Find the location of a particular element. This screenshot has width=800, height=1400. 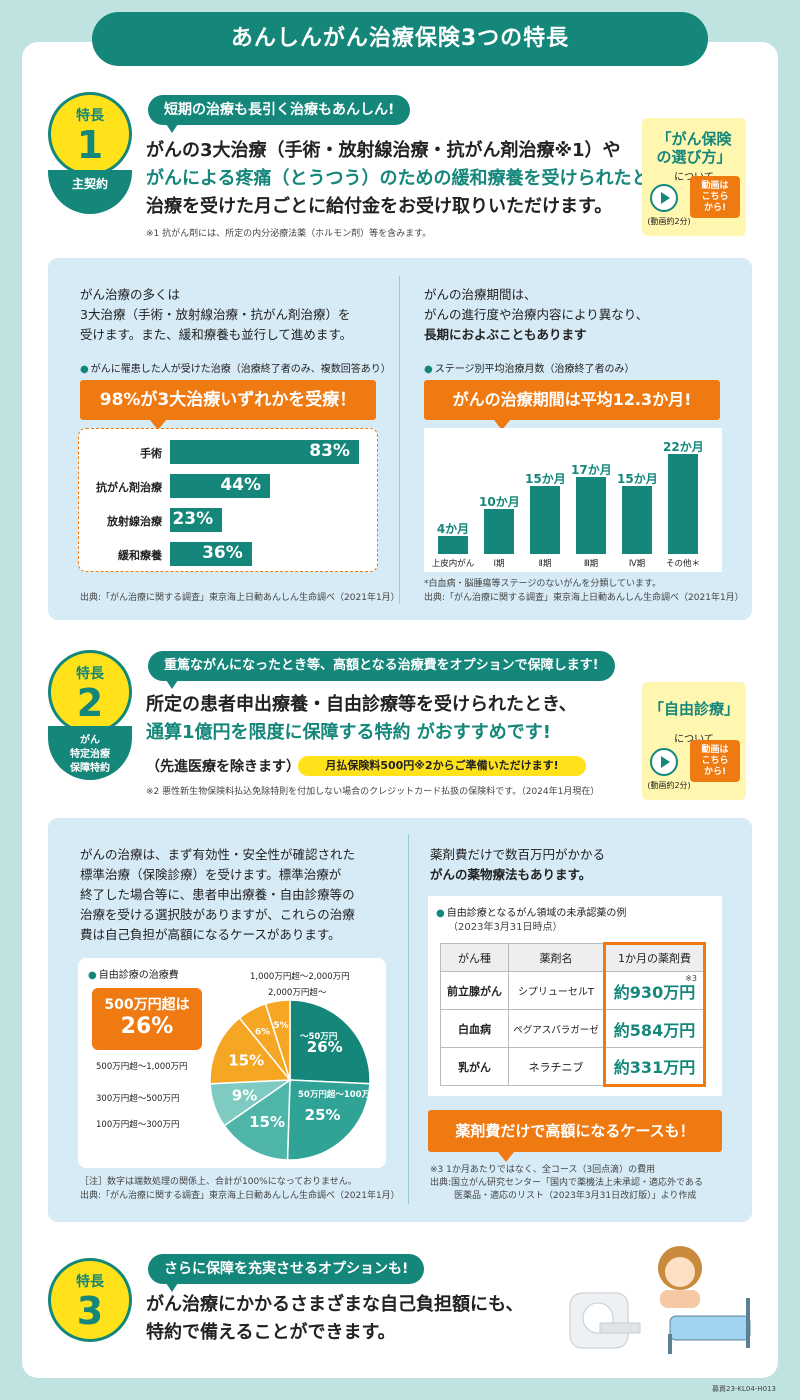

pie-value: 25% is located at coordinates (323, 1115).